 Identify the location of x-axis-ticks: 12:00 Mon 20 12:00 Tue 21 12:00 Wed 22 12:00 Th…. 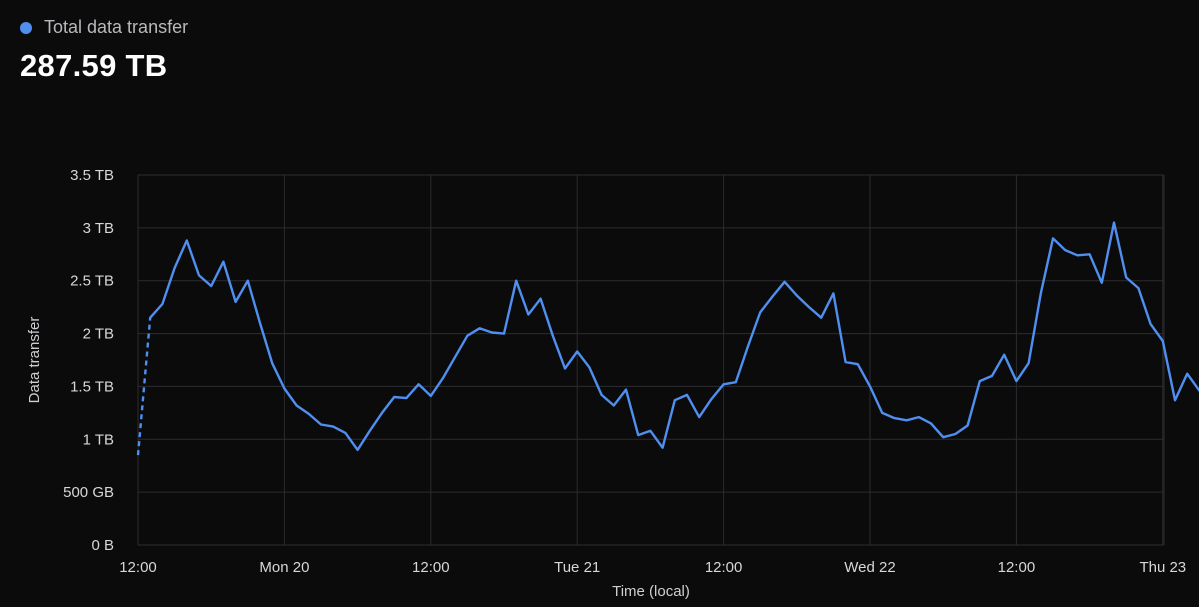
(652, 567).